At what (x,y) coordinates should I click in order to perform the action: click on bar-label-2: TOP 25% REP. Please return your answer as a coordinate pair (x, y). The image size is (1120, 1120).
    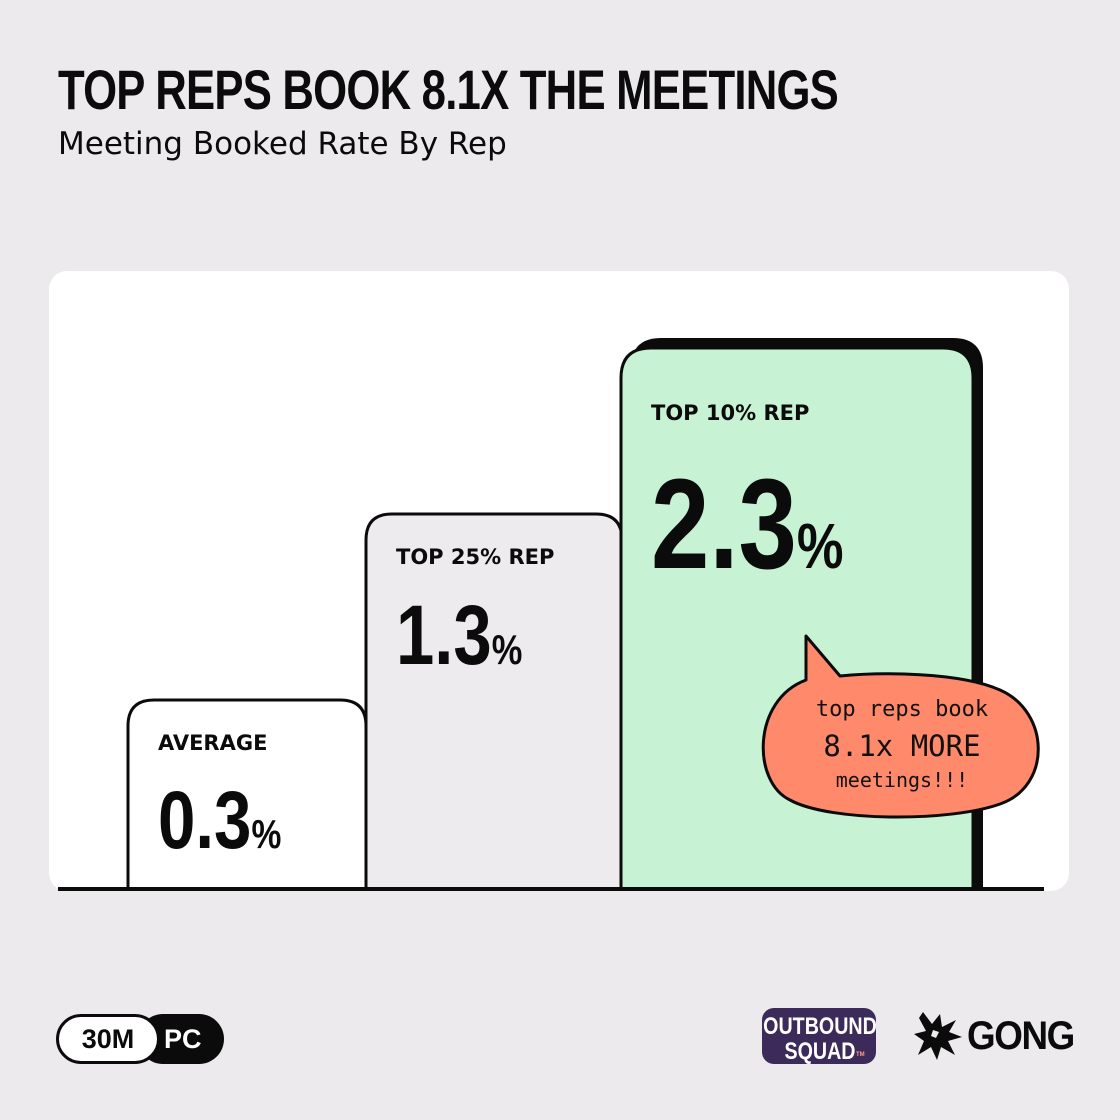
    Looking at the image, I should click on (475, 557).